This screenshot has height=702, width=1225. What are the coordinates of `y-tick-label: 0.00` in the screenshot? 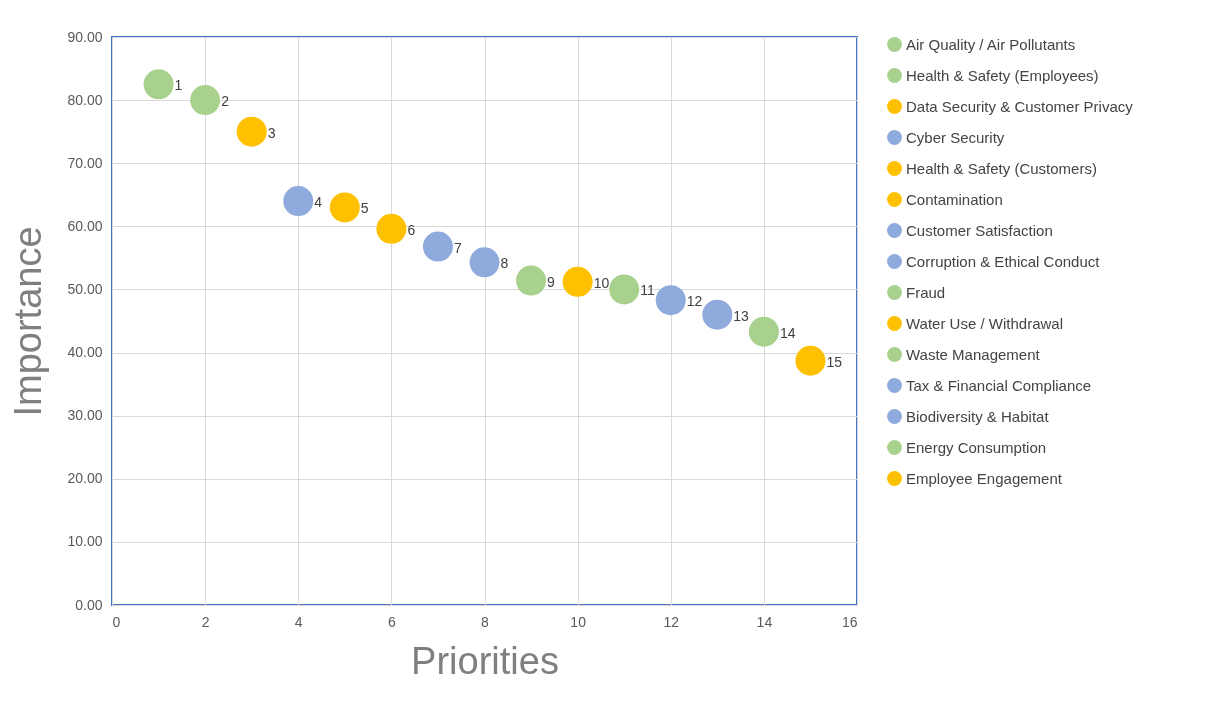 It's located at (89, 604).